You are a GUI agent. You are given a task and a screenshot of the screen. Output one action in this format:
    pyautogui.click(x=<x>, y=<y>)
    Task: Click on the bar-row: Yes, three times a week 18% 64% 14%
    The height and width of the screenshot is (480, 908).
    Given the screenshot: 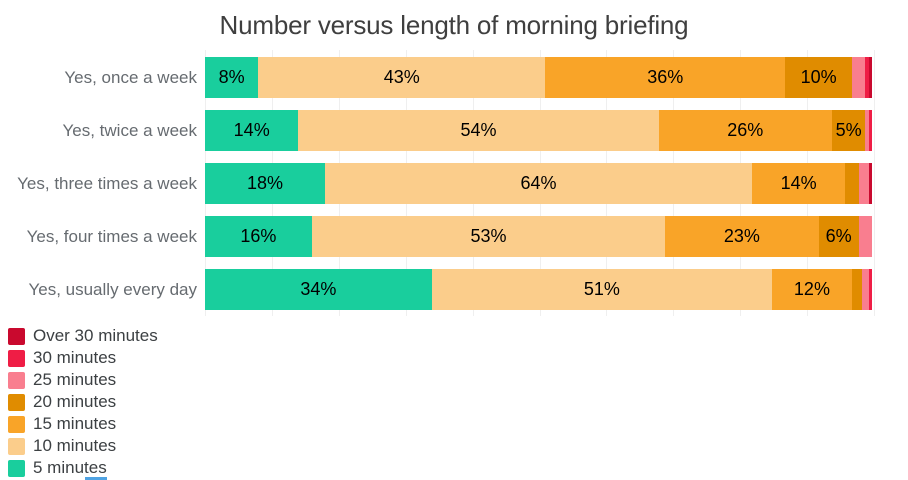 What is the action you would take?
    pyautogui.click(x=454, y=183)
    